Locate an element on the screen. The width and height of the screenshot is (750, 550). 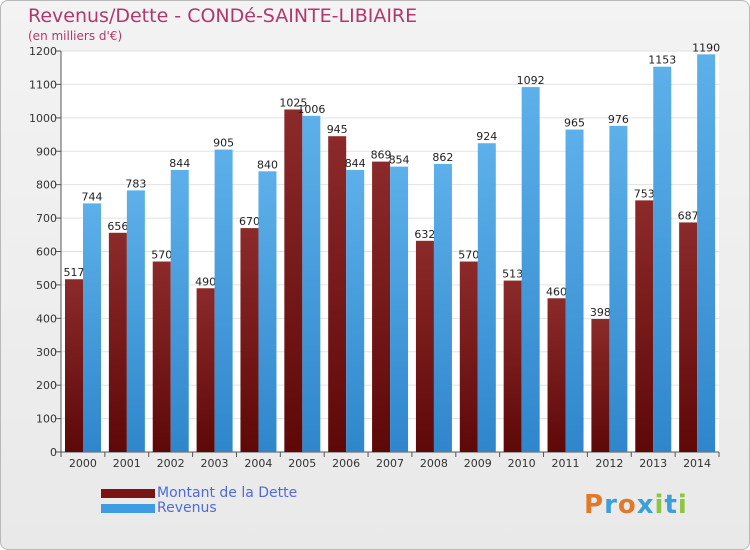
y-tick-label: 100 is located at coordinates (46, 419).